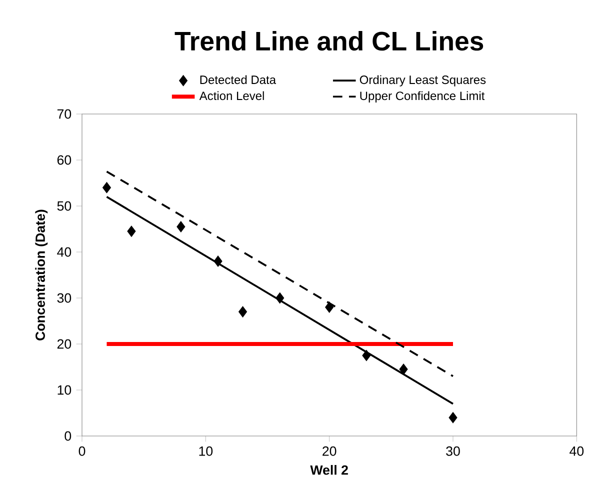 This screenshot has width=589, height=500. Describe the element at coordinates (206, 451) in the screenshot. I see `x-tick-label: 10` at that location.